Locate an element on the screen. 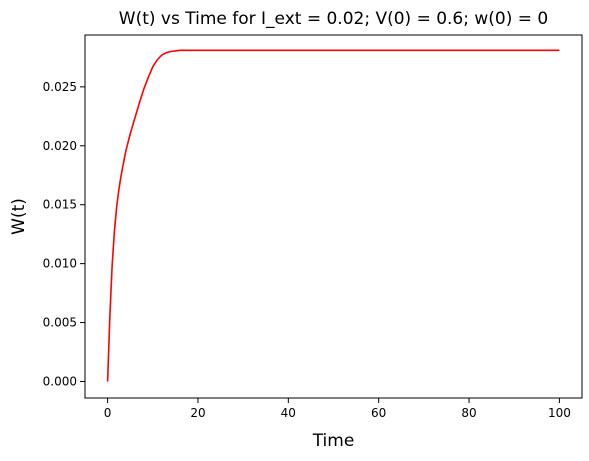 Image resolution: width=589 pixels, height=461 pixels. x-axis-label: Time is located at coordinates (333, 441).